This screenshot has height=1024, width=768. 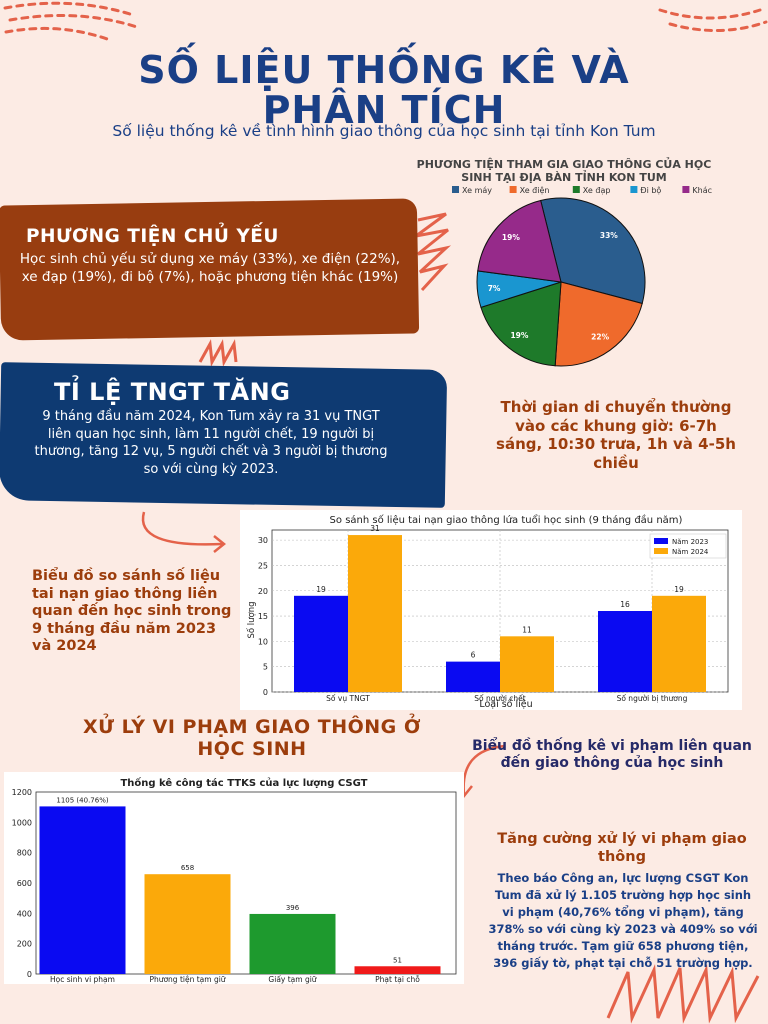 I want to click on decorative-squiggle, so click(x=218, y=353).